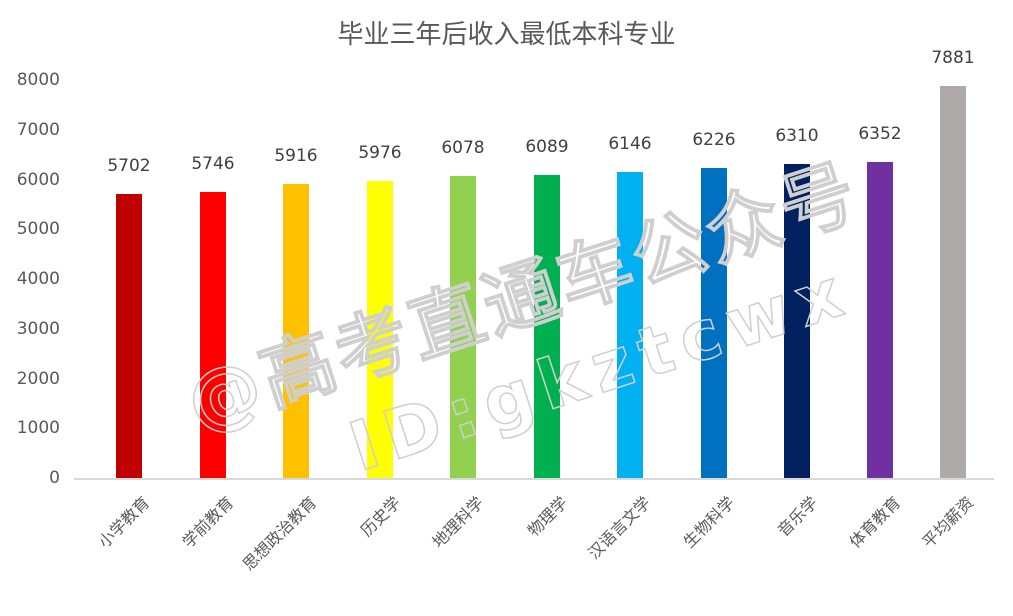 The width and height of the screenshot is (1013, 616). What do you see at coordinates (38, 428) in the screenshot?
I see `y-tick-label: 1000` at bounding box center [38, 428].